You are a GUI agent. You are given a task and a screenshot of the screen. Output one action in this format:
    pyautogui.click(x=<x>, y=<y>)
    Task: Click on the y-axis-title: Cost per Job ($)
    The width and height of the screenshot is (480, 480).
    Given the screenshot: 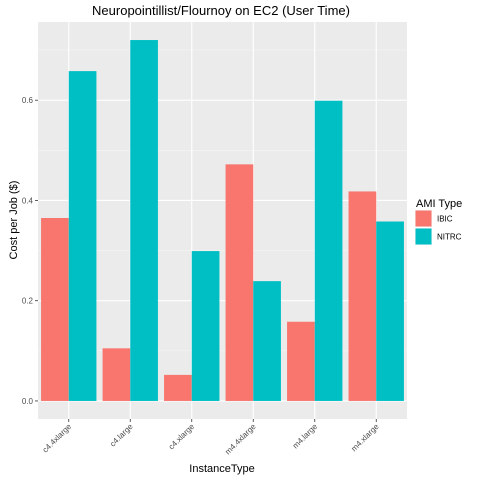 What is the action you would take?
    pyautogui.click(x=14, y=220)
    